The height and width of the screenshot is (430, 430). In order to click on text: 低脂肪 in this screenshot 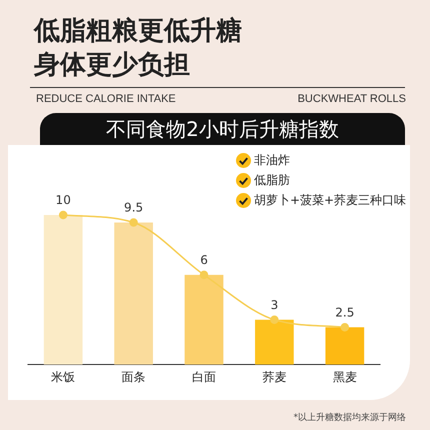, I will do `click(272, 180)`.